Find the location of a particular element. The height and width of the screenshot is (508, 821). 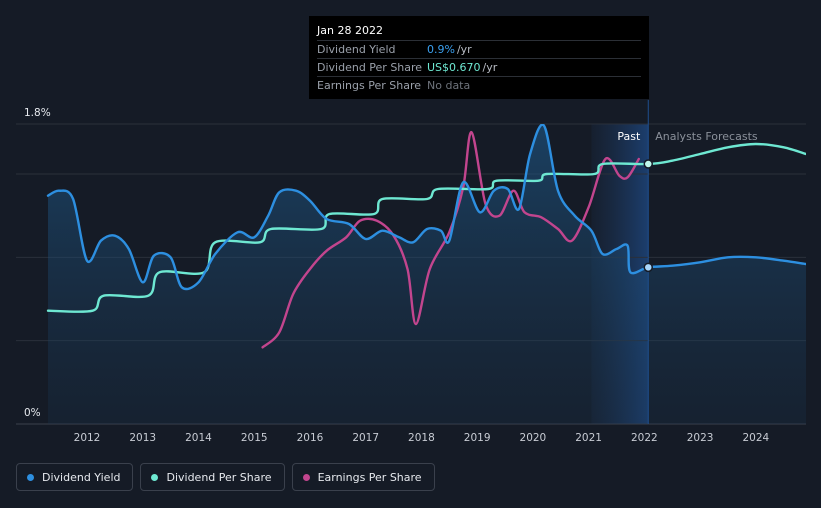

legend-label: Dividend Per Share is located at coordinates (219, 477).